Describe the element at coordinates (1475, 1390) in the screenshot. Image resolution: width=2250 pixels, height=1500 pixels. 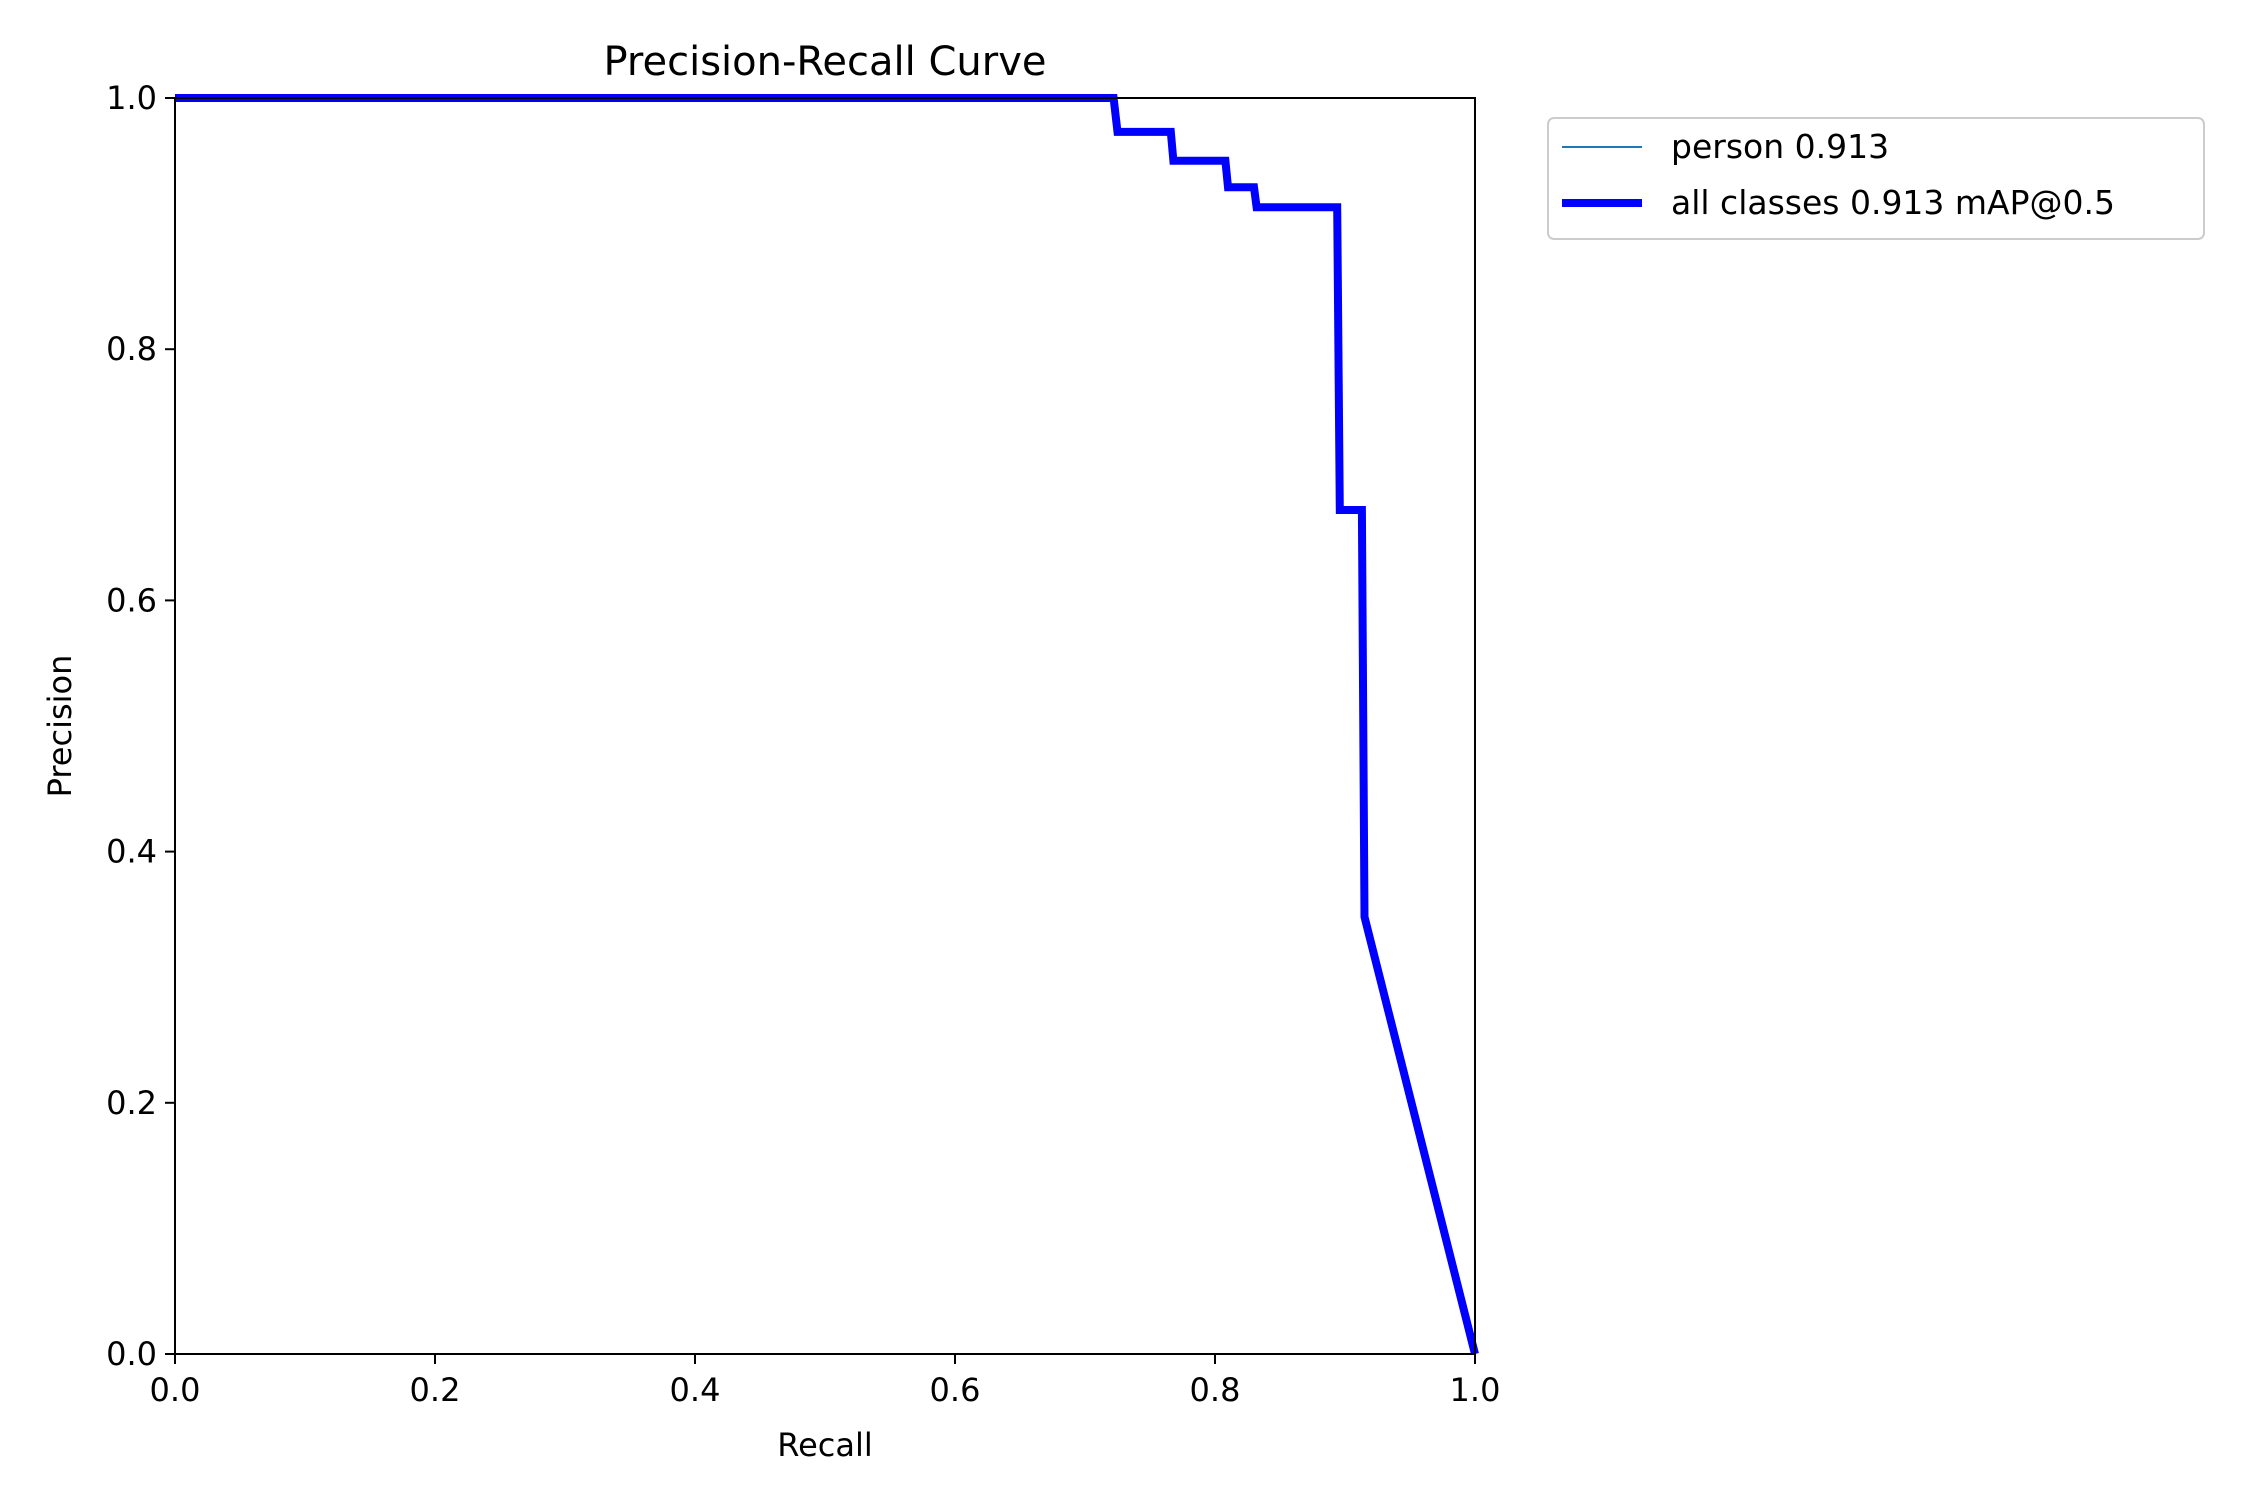
I see `x-tick-label: 1.0` at that location.